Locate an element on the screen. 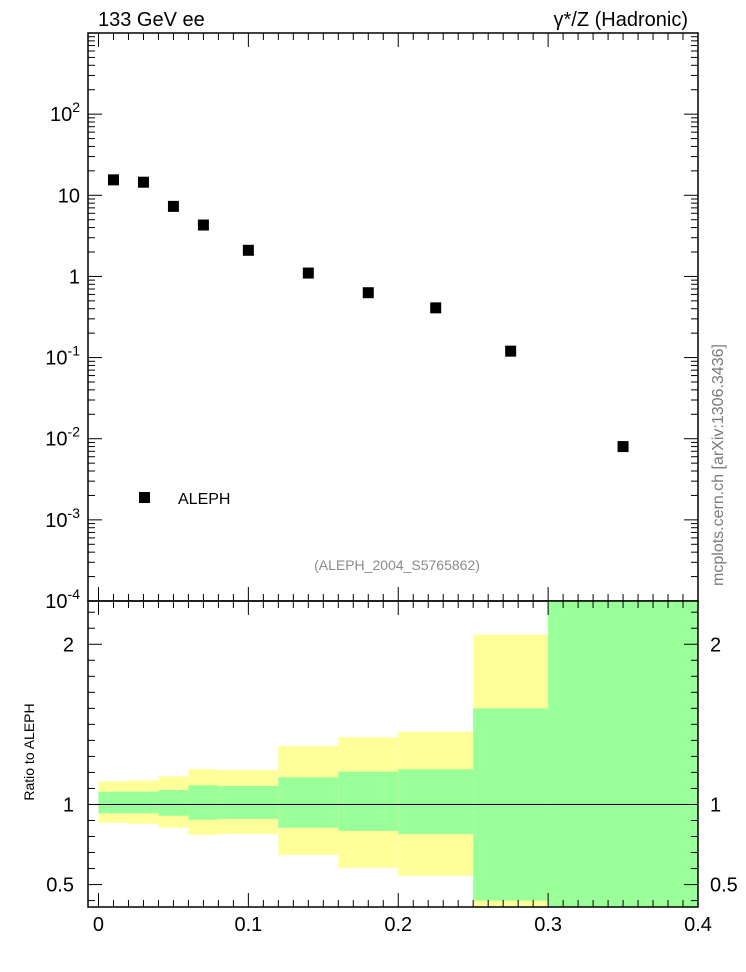  x-tick-label: 0.2 is located at coordinates (398, 925).